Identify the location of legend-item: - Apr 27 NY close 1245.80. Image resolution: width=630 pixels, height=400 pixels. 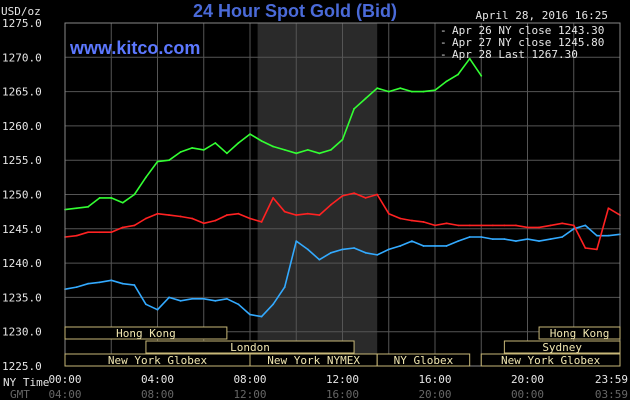
(522, 42).